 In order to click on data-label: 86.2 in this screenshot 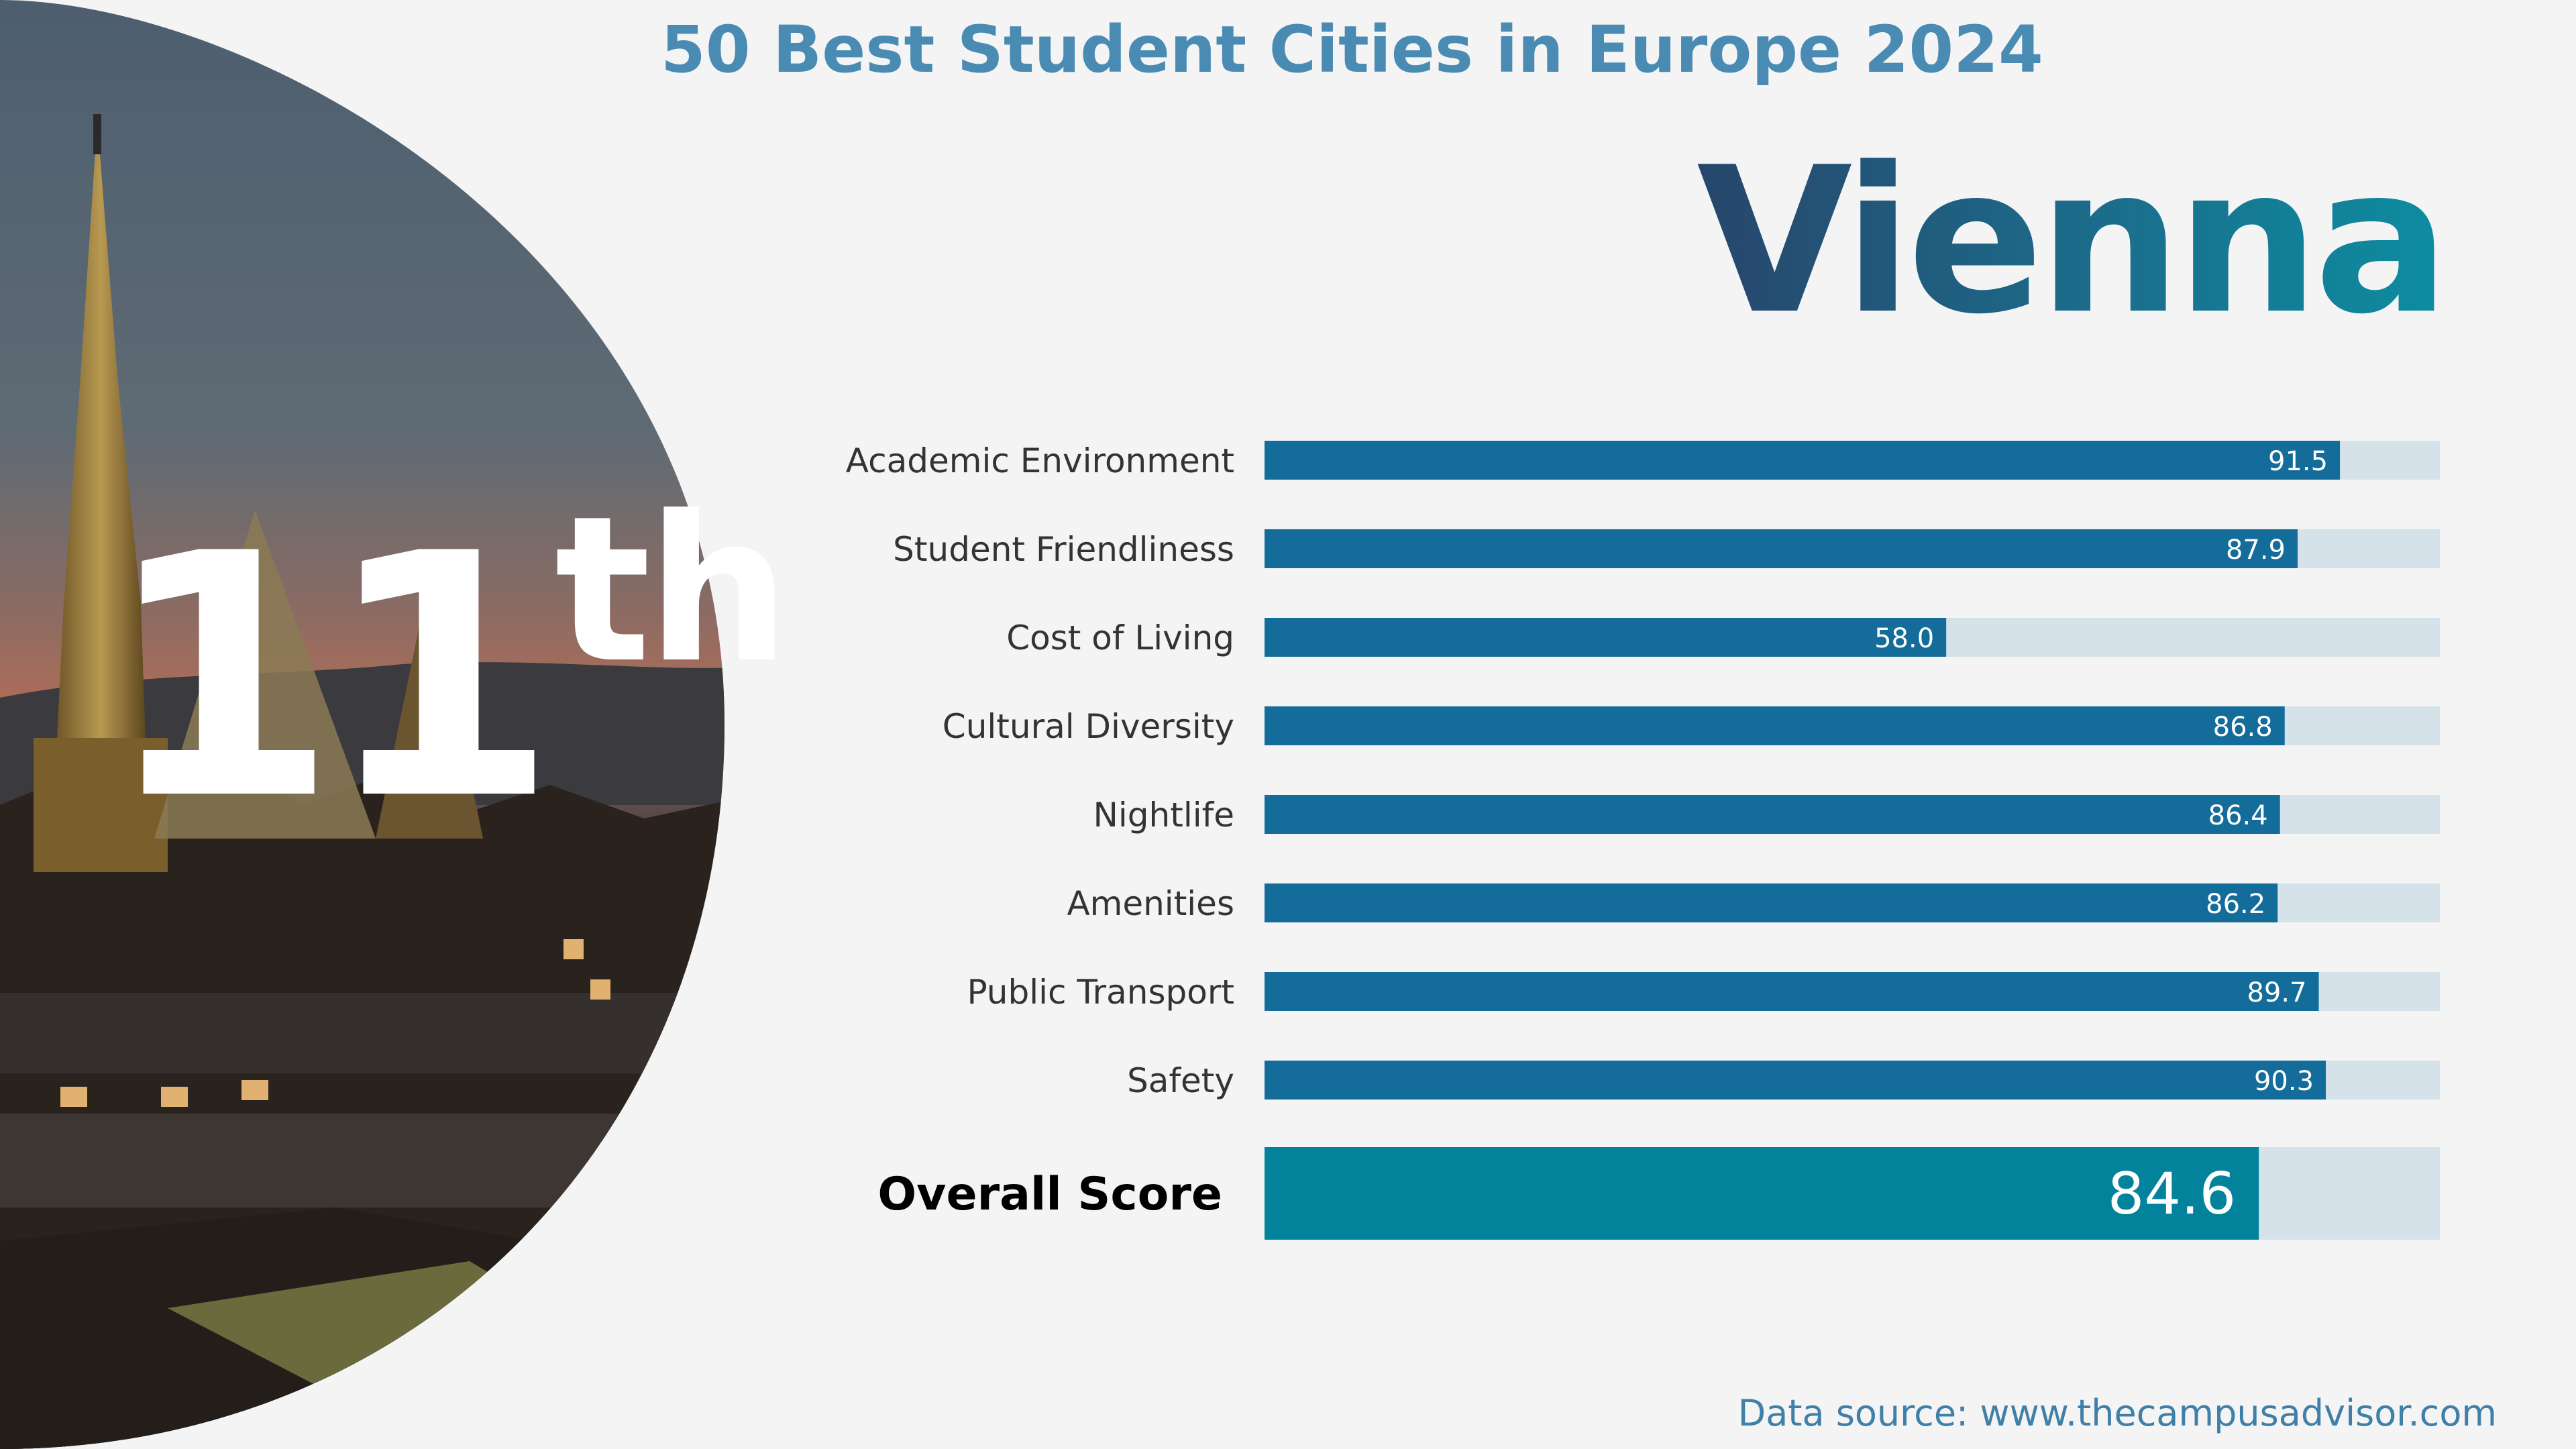, I will do `click(2235, 904)`.